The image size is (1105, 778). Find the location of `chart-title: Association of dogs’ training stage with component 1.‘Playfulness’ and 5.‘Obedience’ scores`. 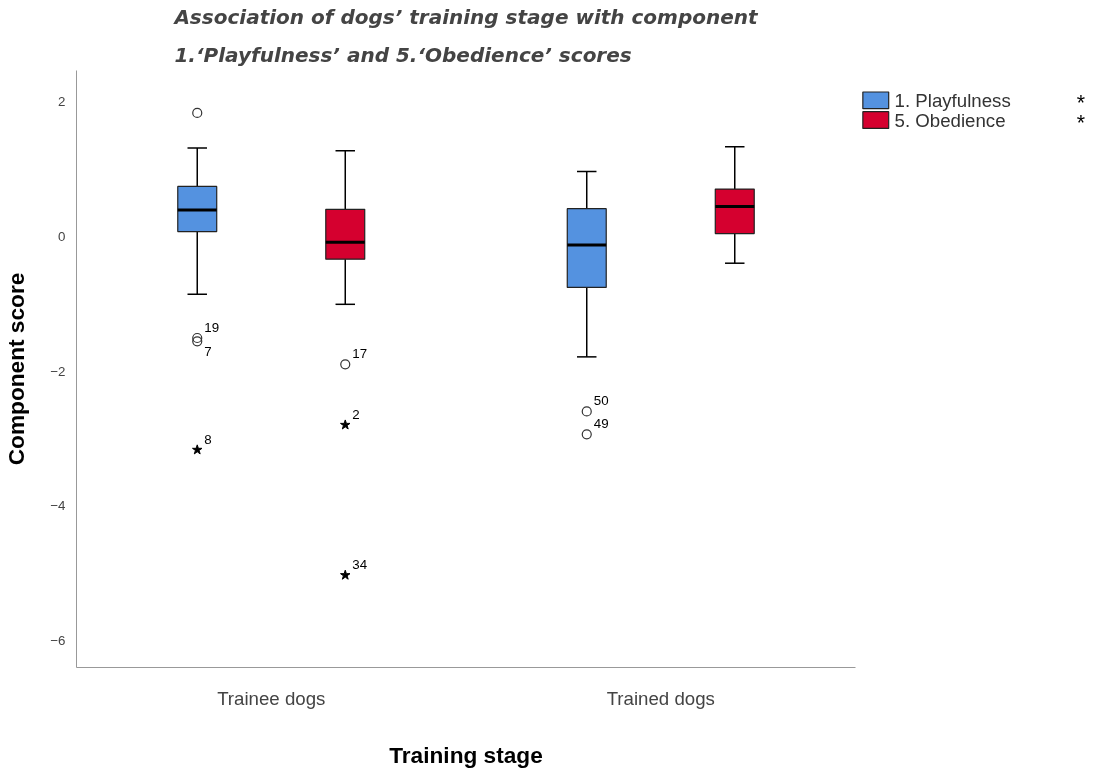

chart-title: Association of dogs’ training stage with component 1.‘Playfulness’ and 5.‘Obedience’ scores is located at coordinates (466, 36).